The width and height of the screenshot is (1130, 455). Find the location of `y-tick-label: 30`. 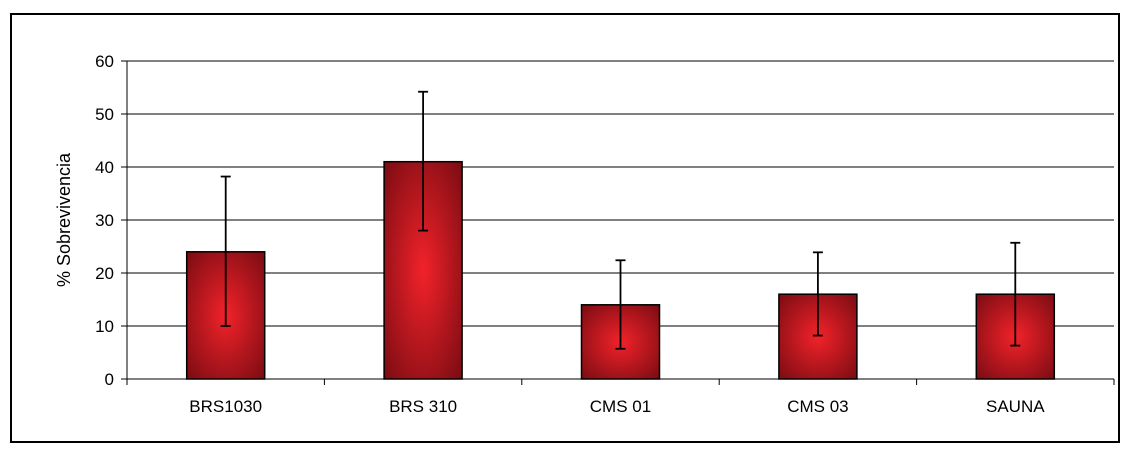

y-tick-label: 30 is located at coordinates (104, 220).